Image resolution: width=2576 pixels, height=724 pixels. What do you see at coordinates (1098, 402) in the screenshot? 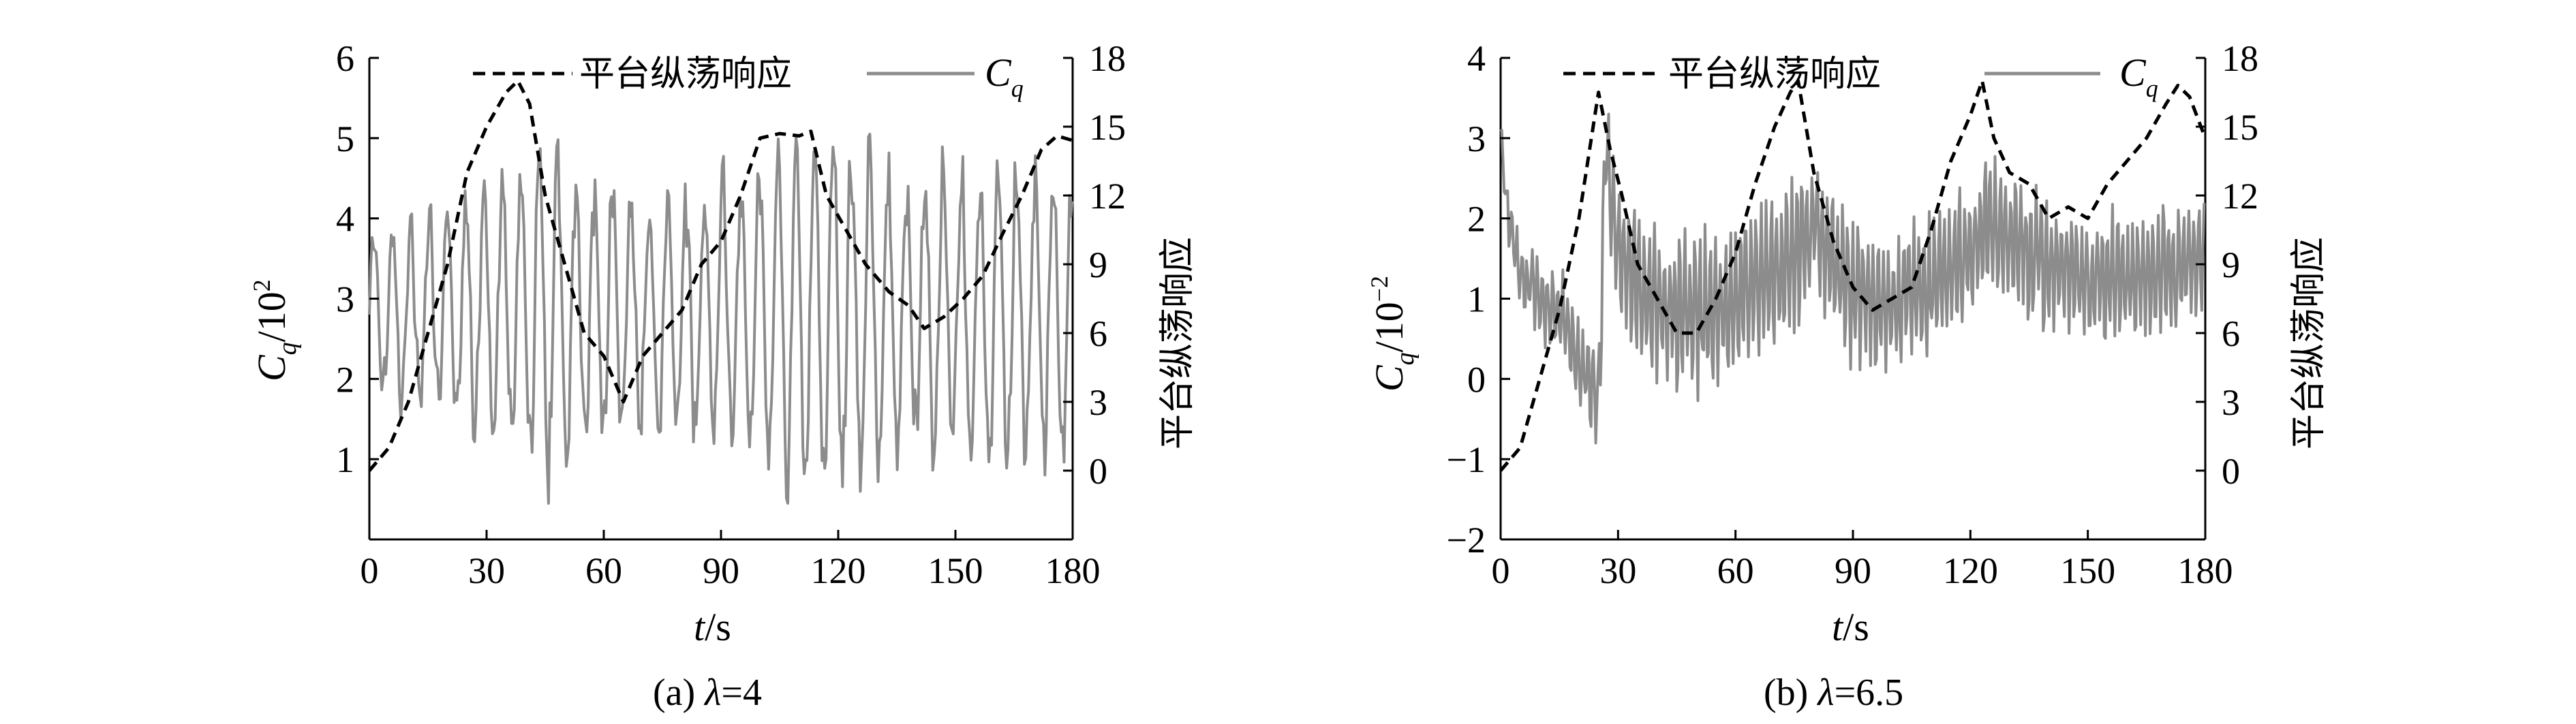
I see `y-right-tick-label-a-1: 3` at bounding box center [1098, 402].